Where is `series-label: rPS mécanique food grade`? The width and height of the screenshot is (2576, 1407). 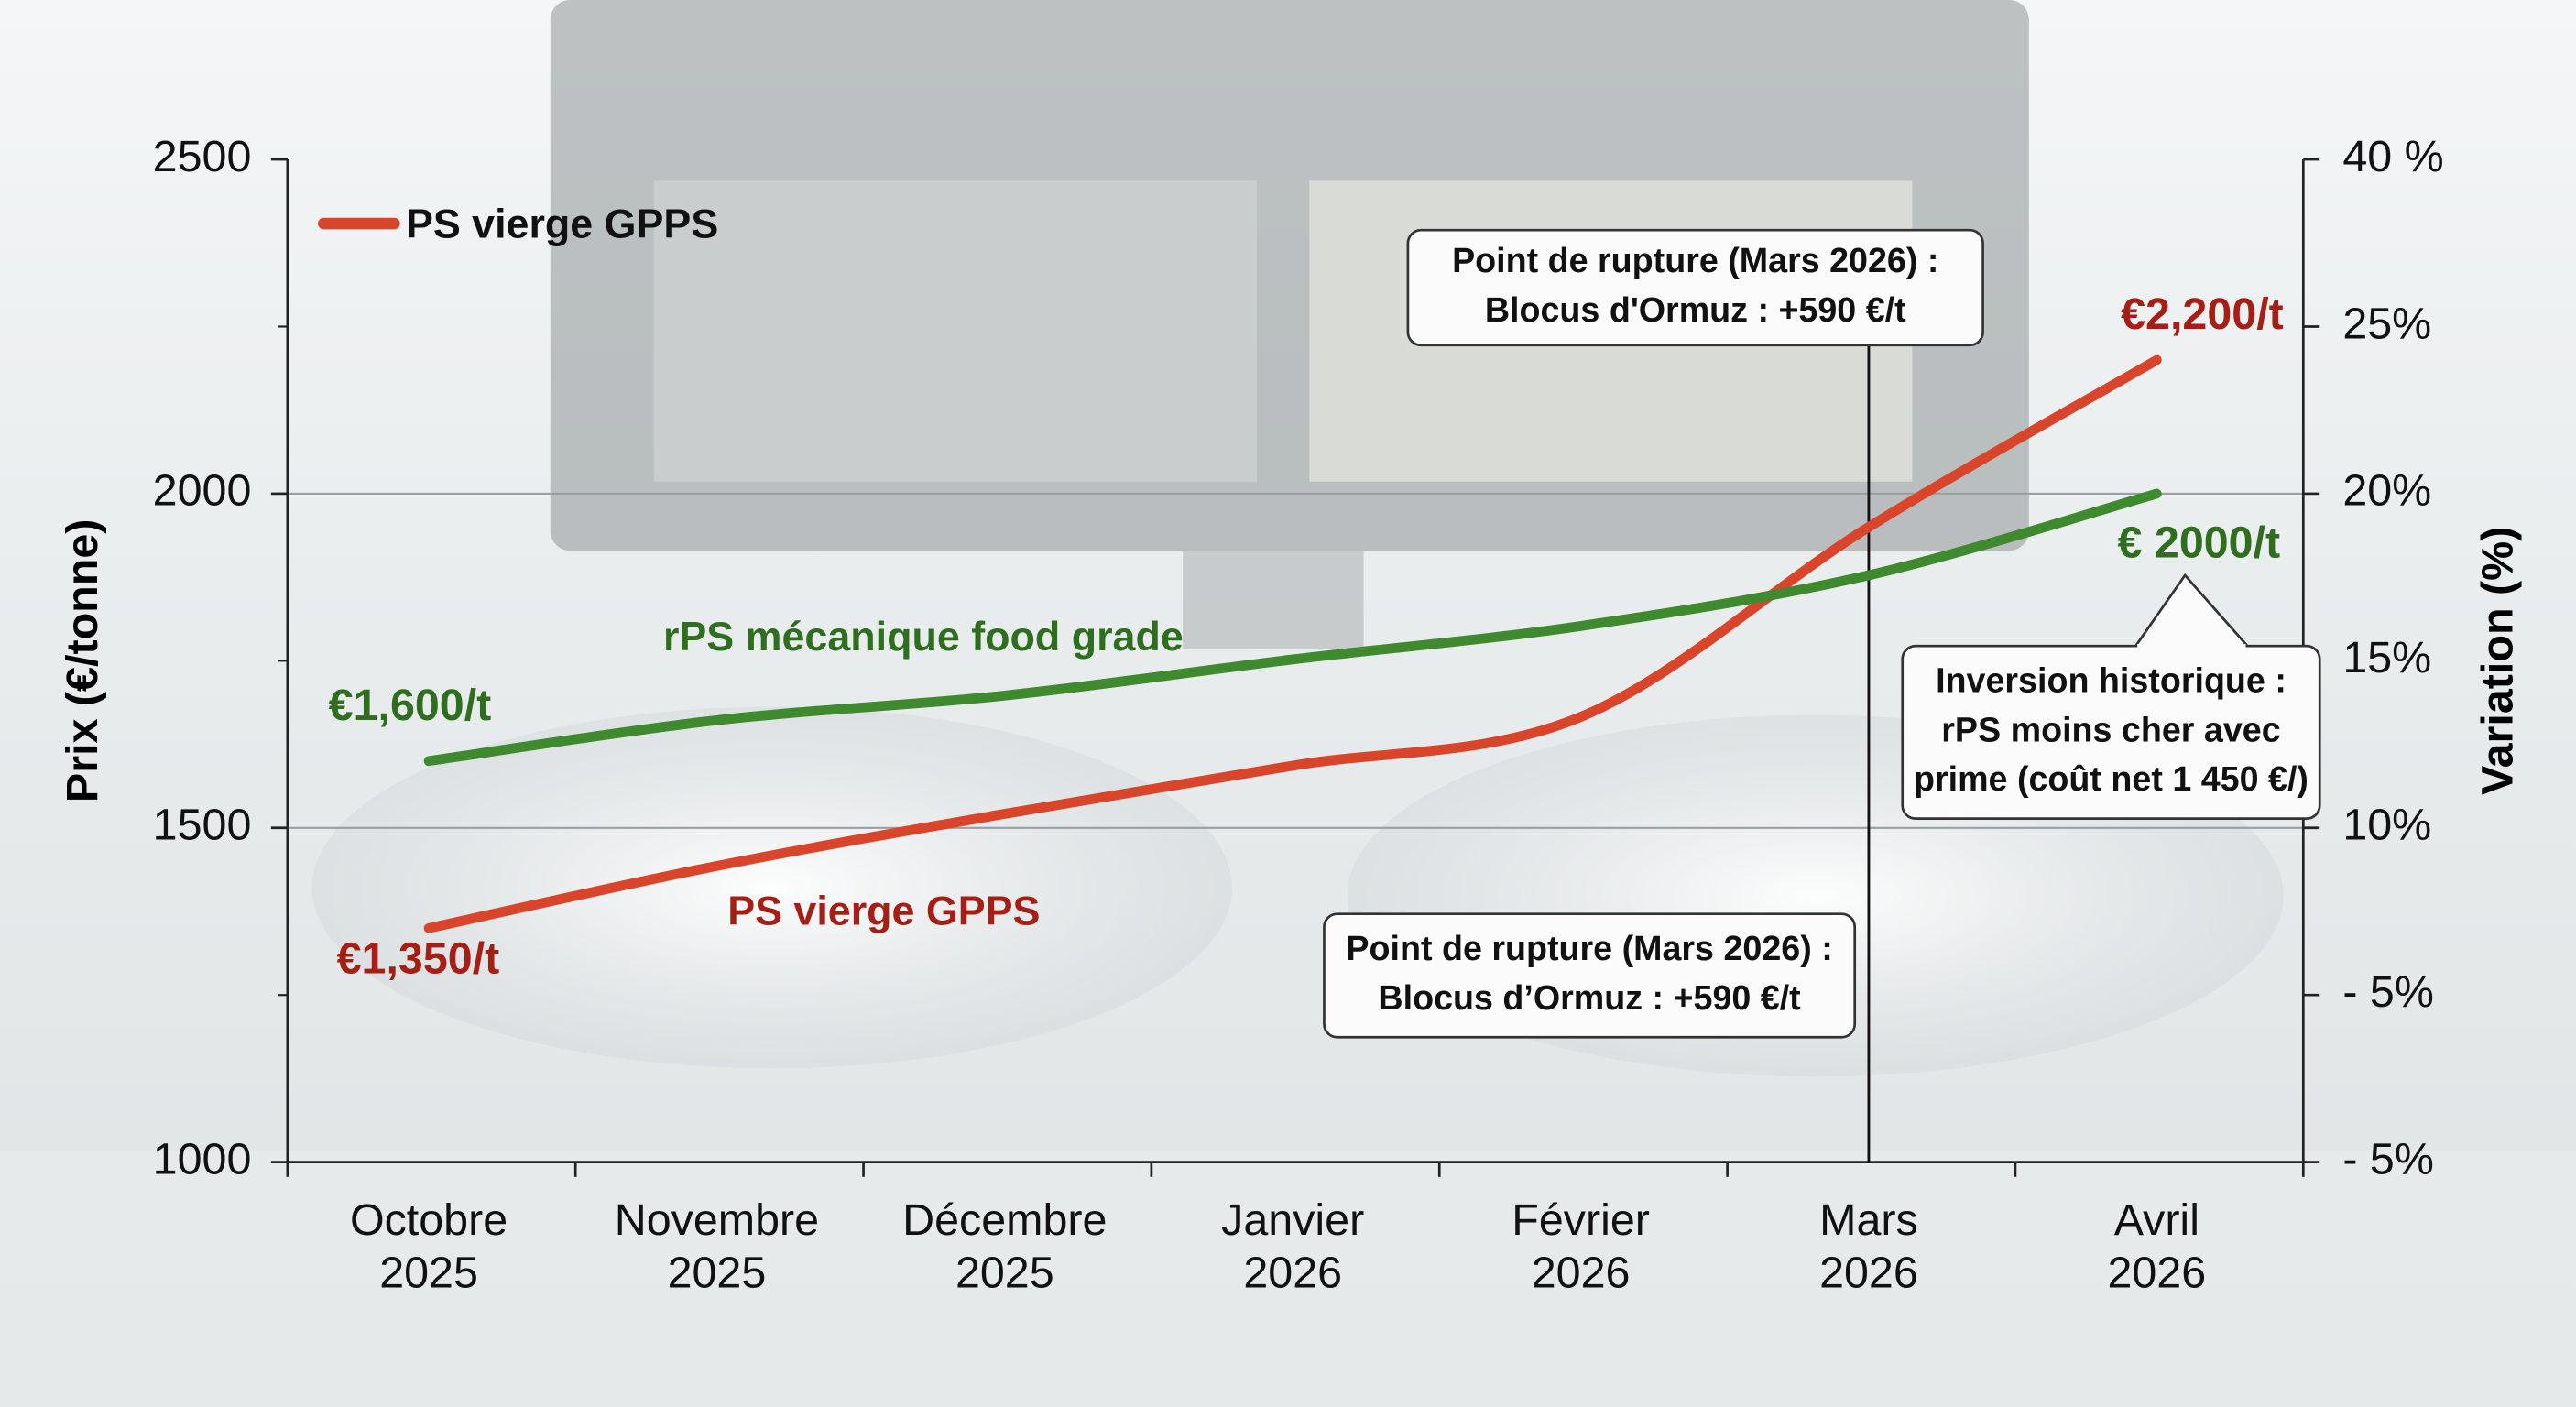
series-label: rPS mécanique food grade is located at coordinates (924, 636).